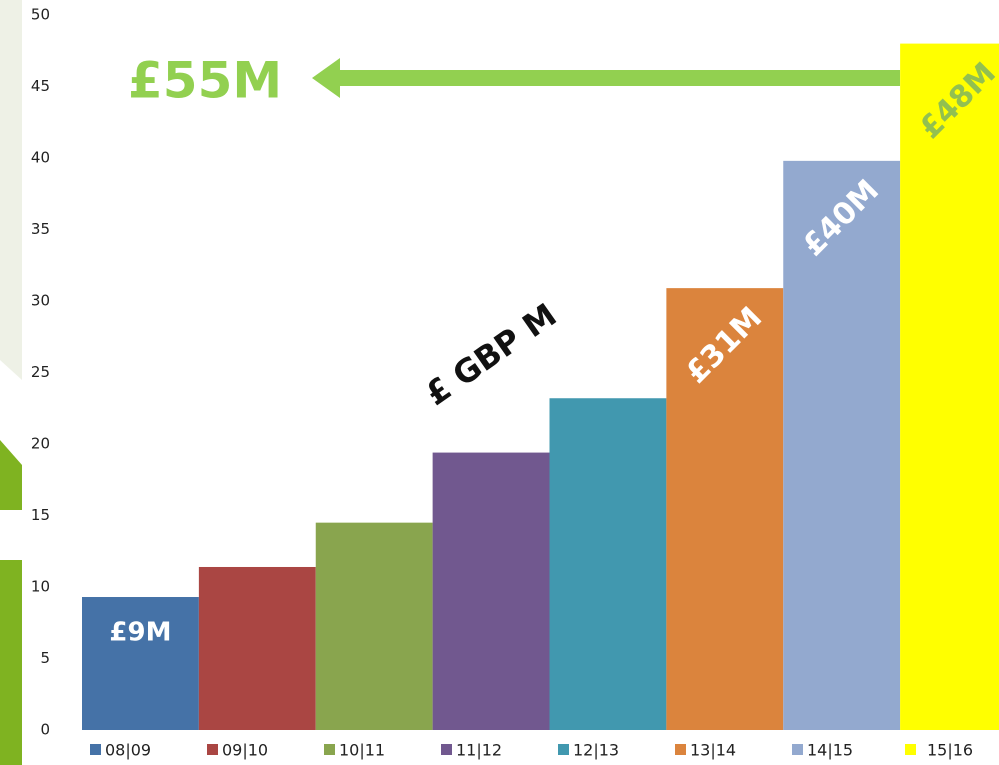 This screenshot has height=765, width=999. I want to click on y-tick-label: 35, so click(40, 229).